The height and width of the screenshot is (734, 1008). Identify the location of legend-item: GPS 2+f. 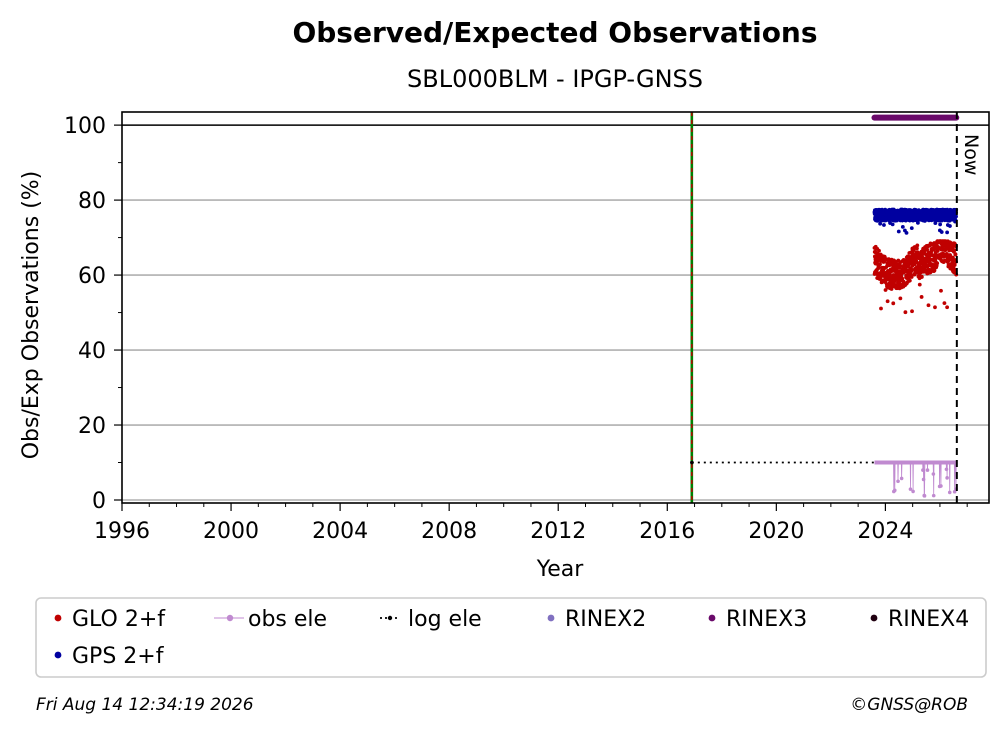
(109, 656).